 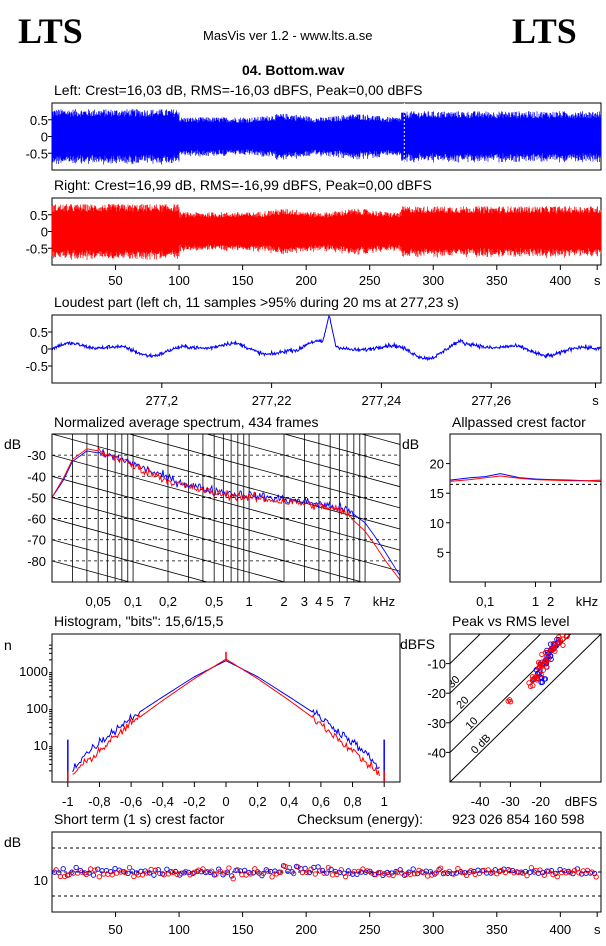 What do you see at coordinates (544, 31) in the screenshot?
I see `logo-right: LTS` at bounding box center [544, 31].